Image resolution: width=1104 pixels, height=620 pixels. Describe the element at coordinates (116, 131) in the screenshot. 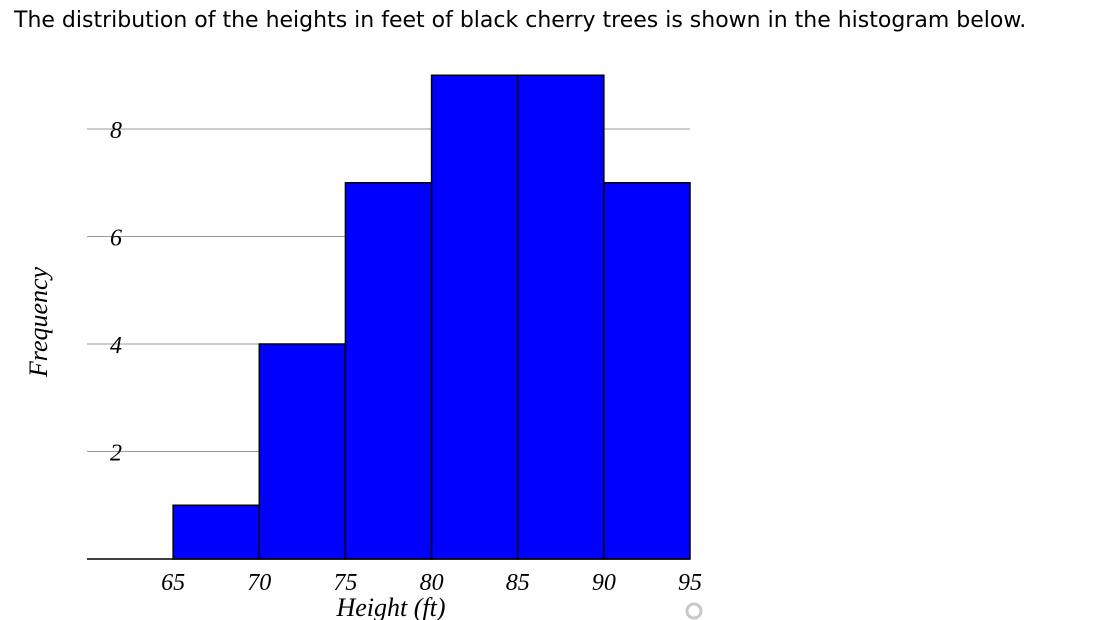

I see `y-tick-label-8: 8` at that location.